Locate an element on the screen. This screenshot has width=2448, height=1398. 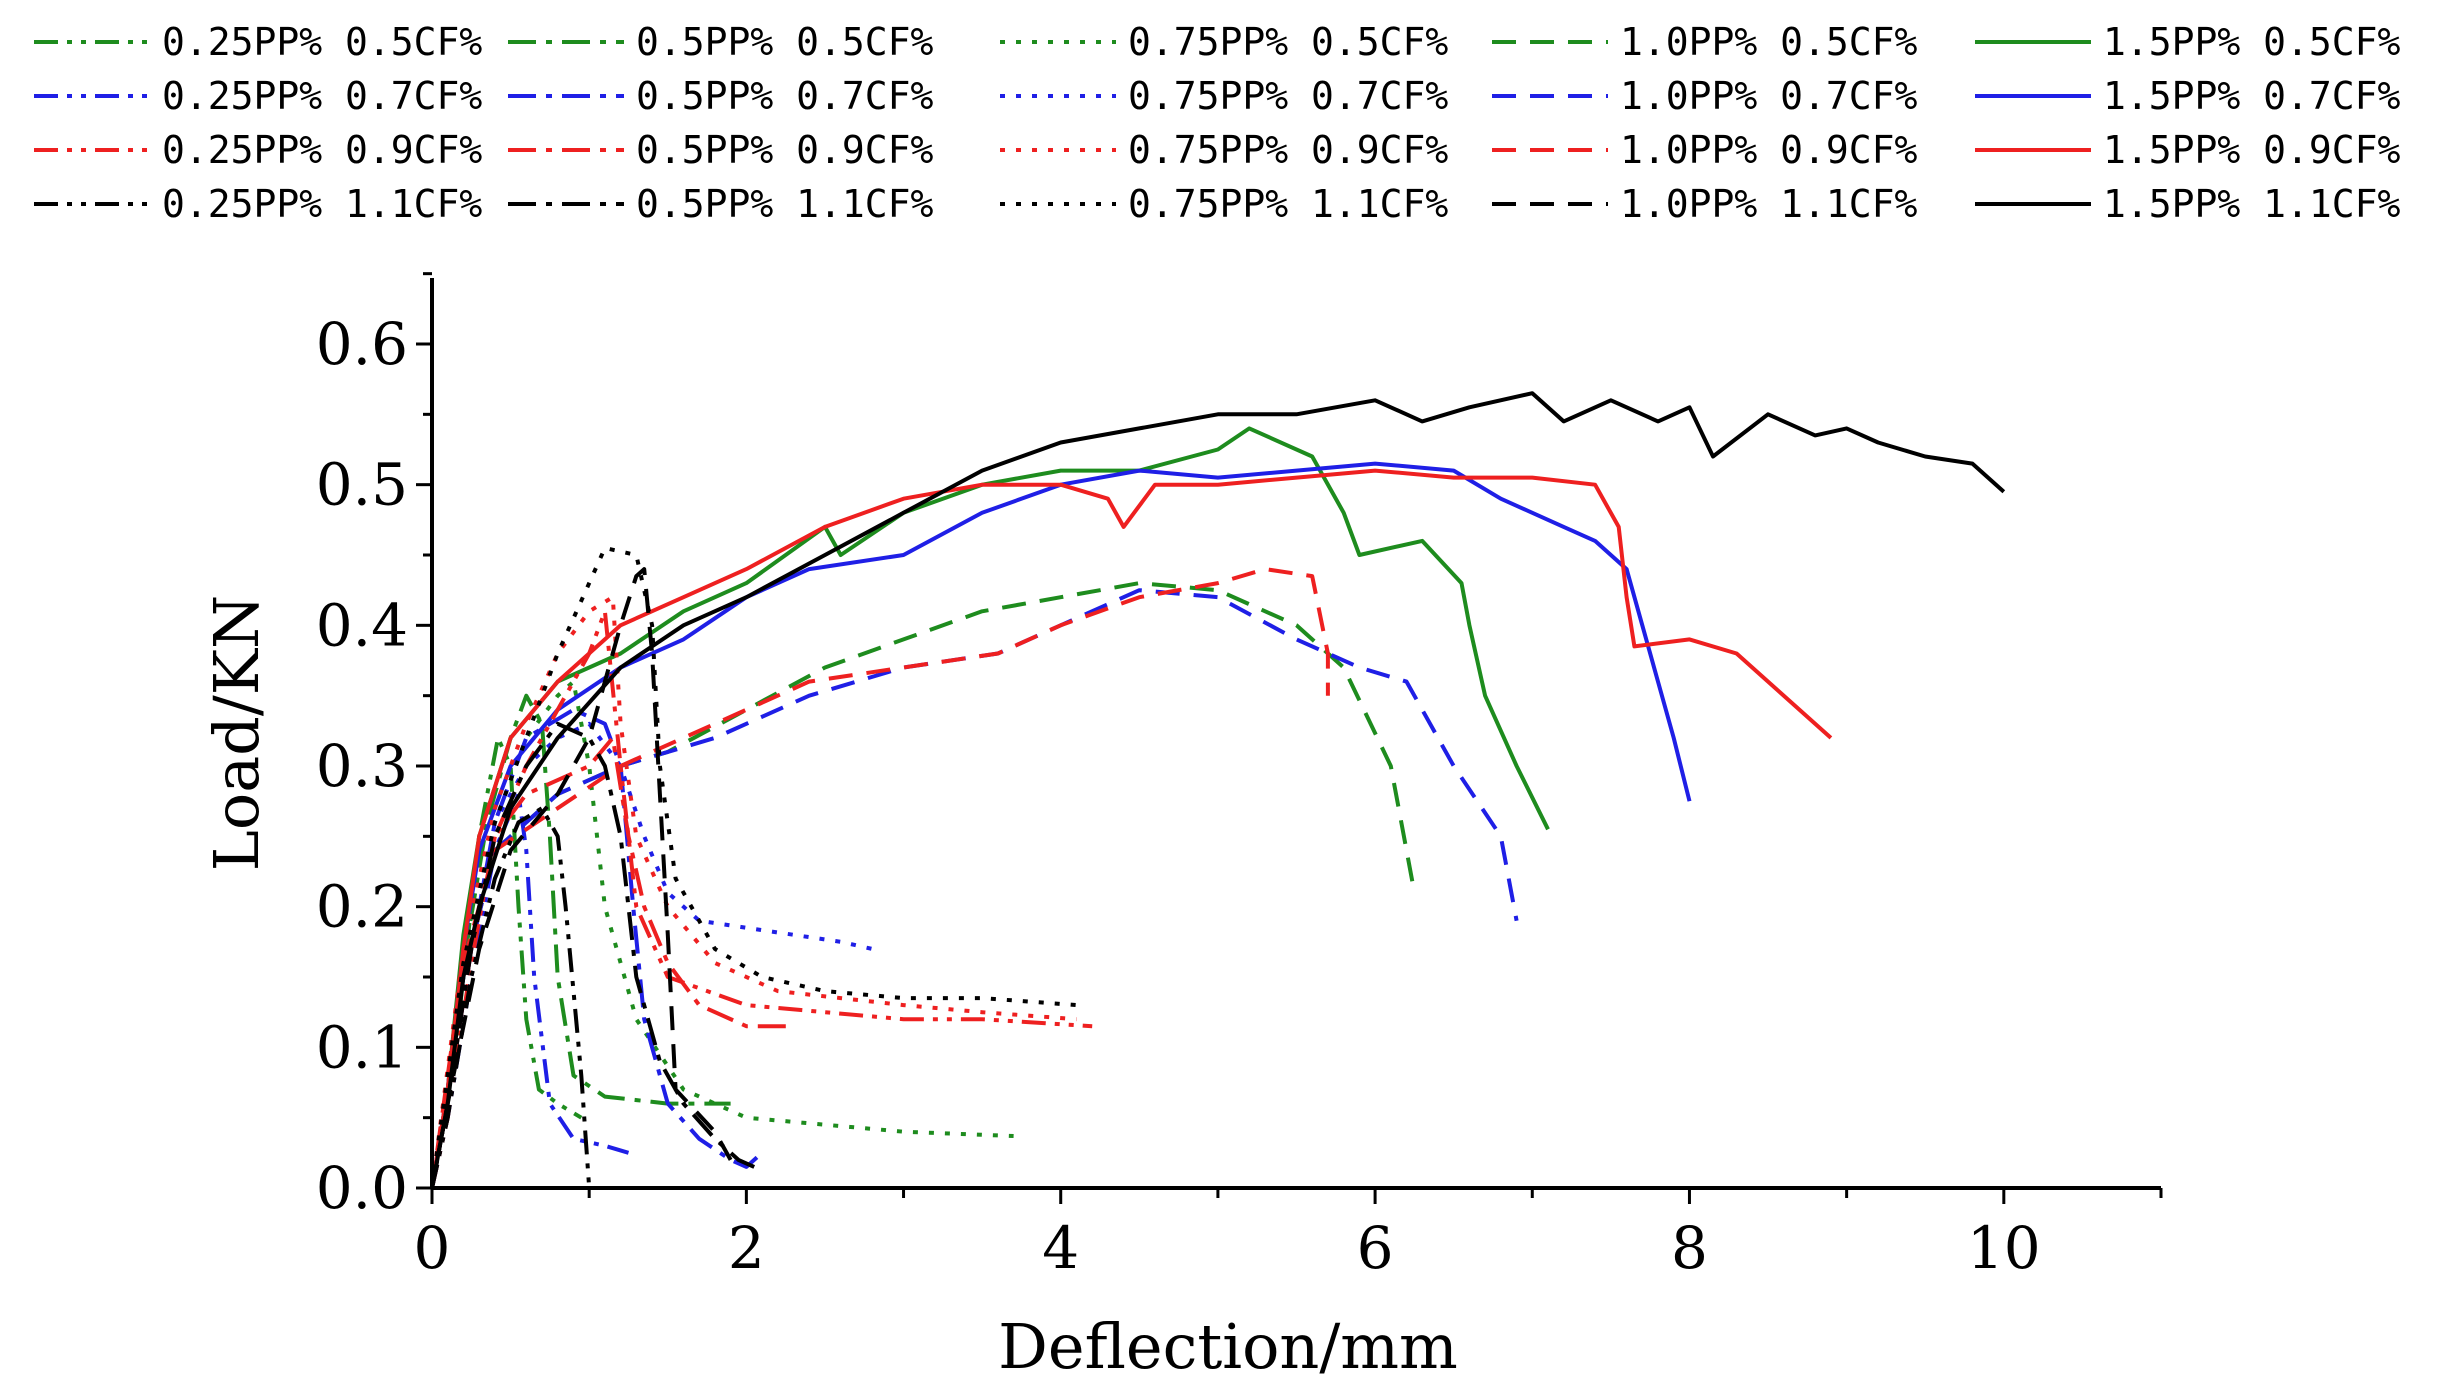
y-ticks: 0.0 0.1 0.2 0.3 0.4 0.5 0.6 is located at coordinates (374, 747).